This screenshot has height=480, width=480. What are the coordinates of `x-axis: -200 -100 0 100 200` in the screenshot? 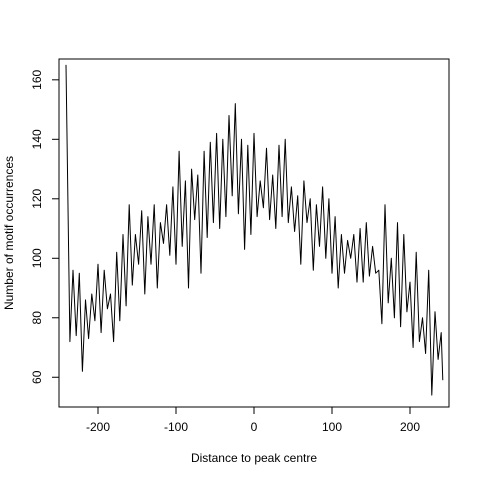 It's located at (253, 420).